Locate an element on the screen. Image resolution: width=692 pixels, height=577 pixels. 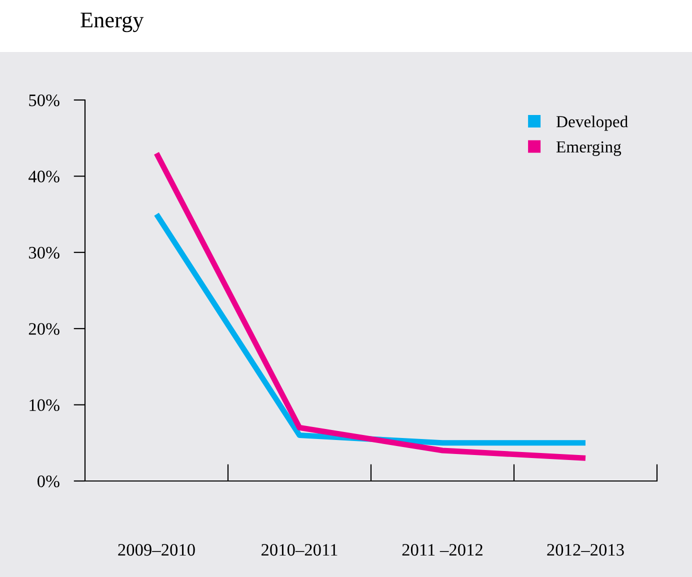
y-tick-label: 50% is located at coordinates (44, 100).